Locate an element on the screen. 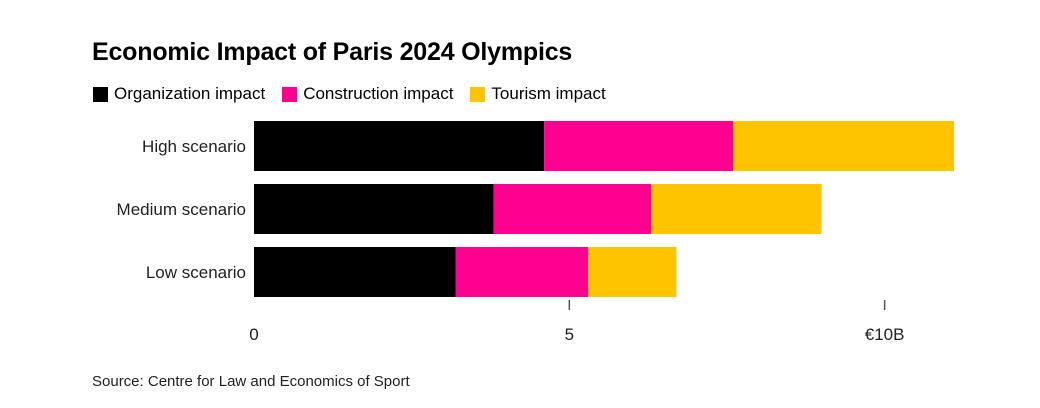 The width and height of the screenshot is (1040, 408). x-tick-label-1: 5 is located at coordinates (569, 334).